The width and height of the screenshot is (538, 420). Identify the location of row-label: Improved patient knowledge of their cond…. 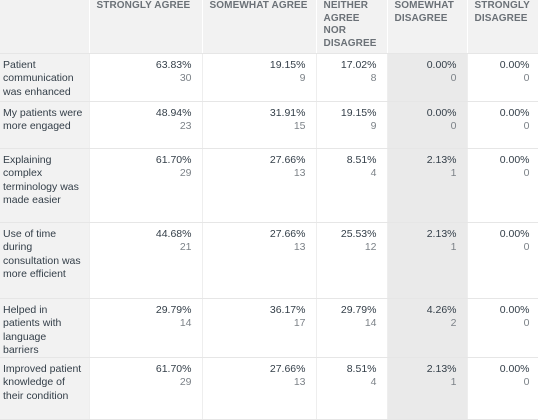
(45, 388).